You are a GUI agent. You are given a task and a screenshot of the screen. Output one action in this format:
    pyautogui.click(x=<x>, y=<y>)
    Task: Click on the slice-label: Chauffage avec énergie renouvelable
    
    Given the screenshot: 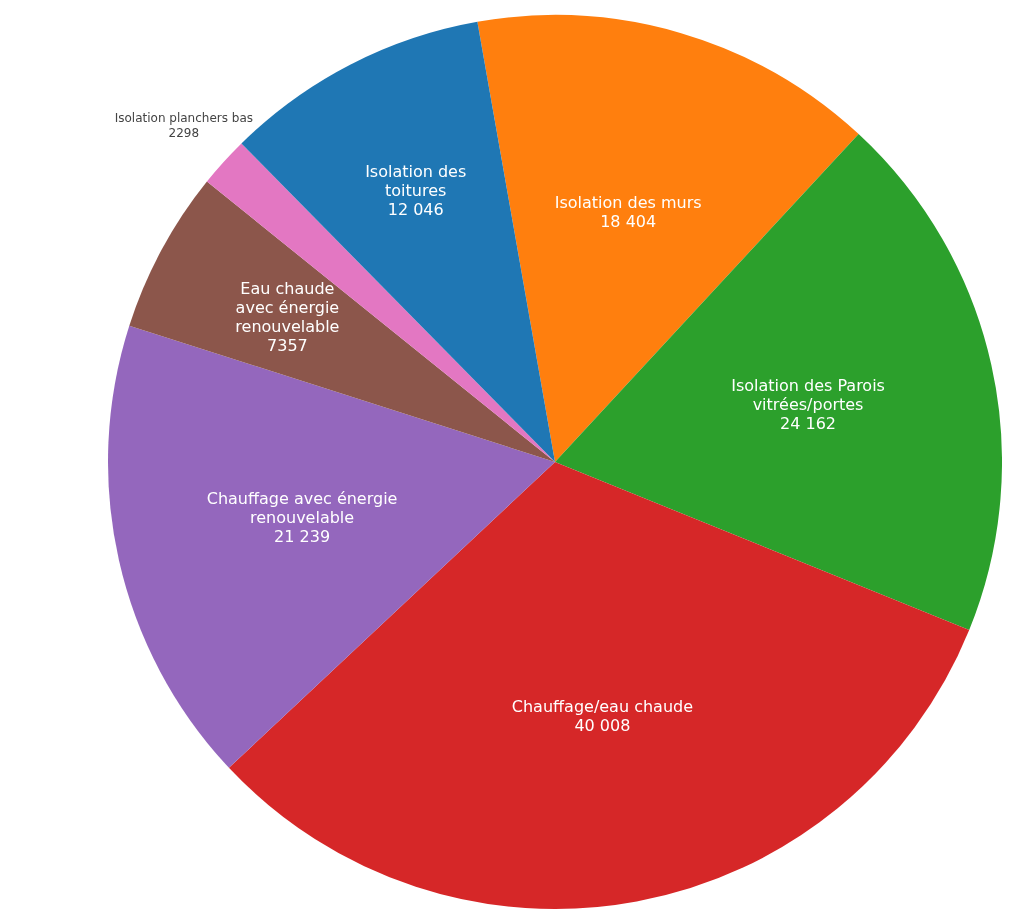 What is the action you would take?
    pyautogui.click(x=302, y=508)
    